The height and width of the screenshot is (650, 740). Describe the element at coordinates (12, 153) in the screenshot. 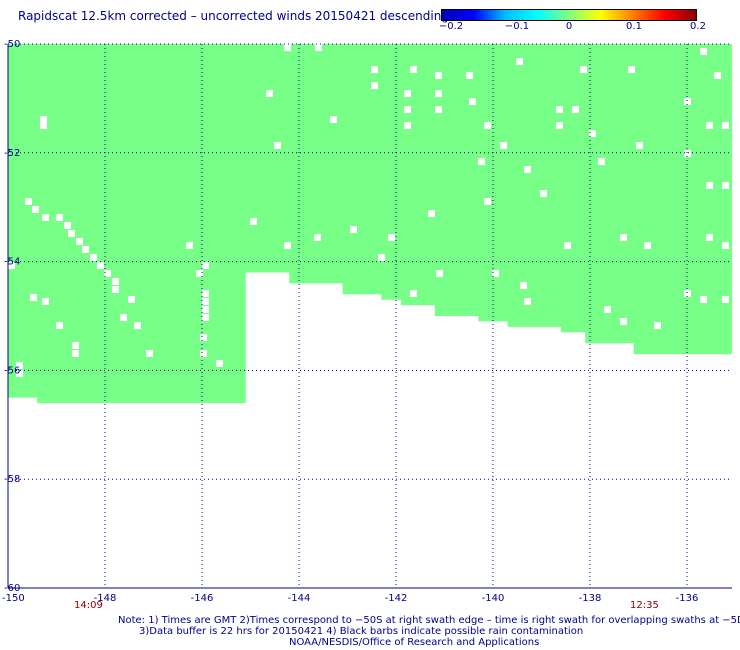

I see `lat-label: -52` at that location.